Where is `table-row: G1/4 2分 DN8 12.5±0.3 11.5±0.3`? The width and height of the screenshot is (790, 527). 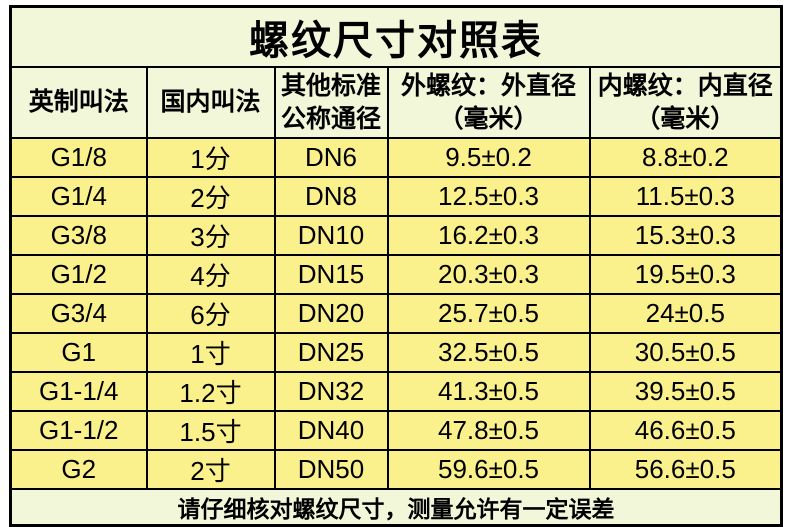
table-row: G1/4 2分 DN8 12.5±0.3 11.5±0.3 is located at coordinates (396, 196).